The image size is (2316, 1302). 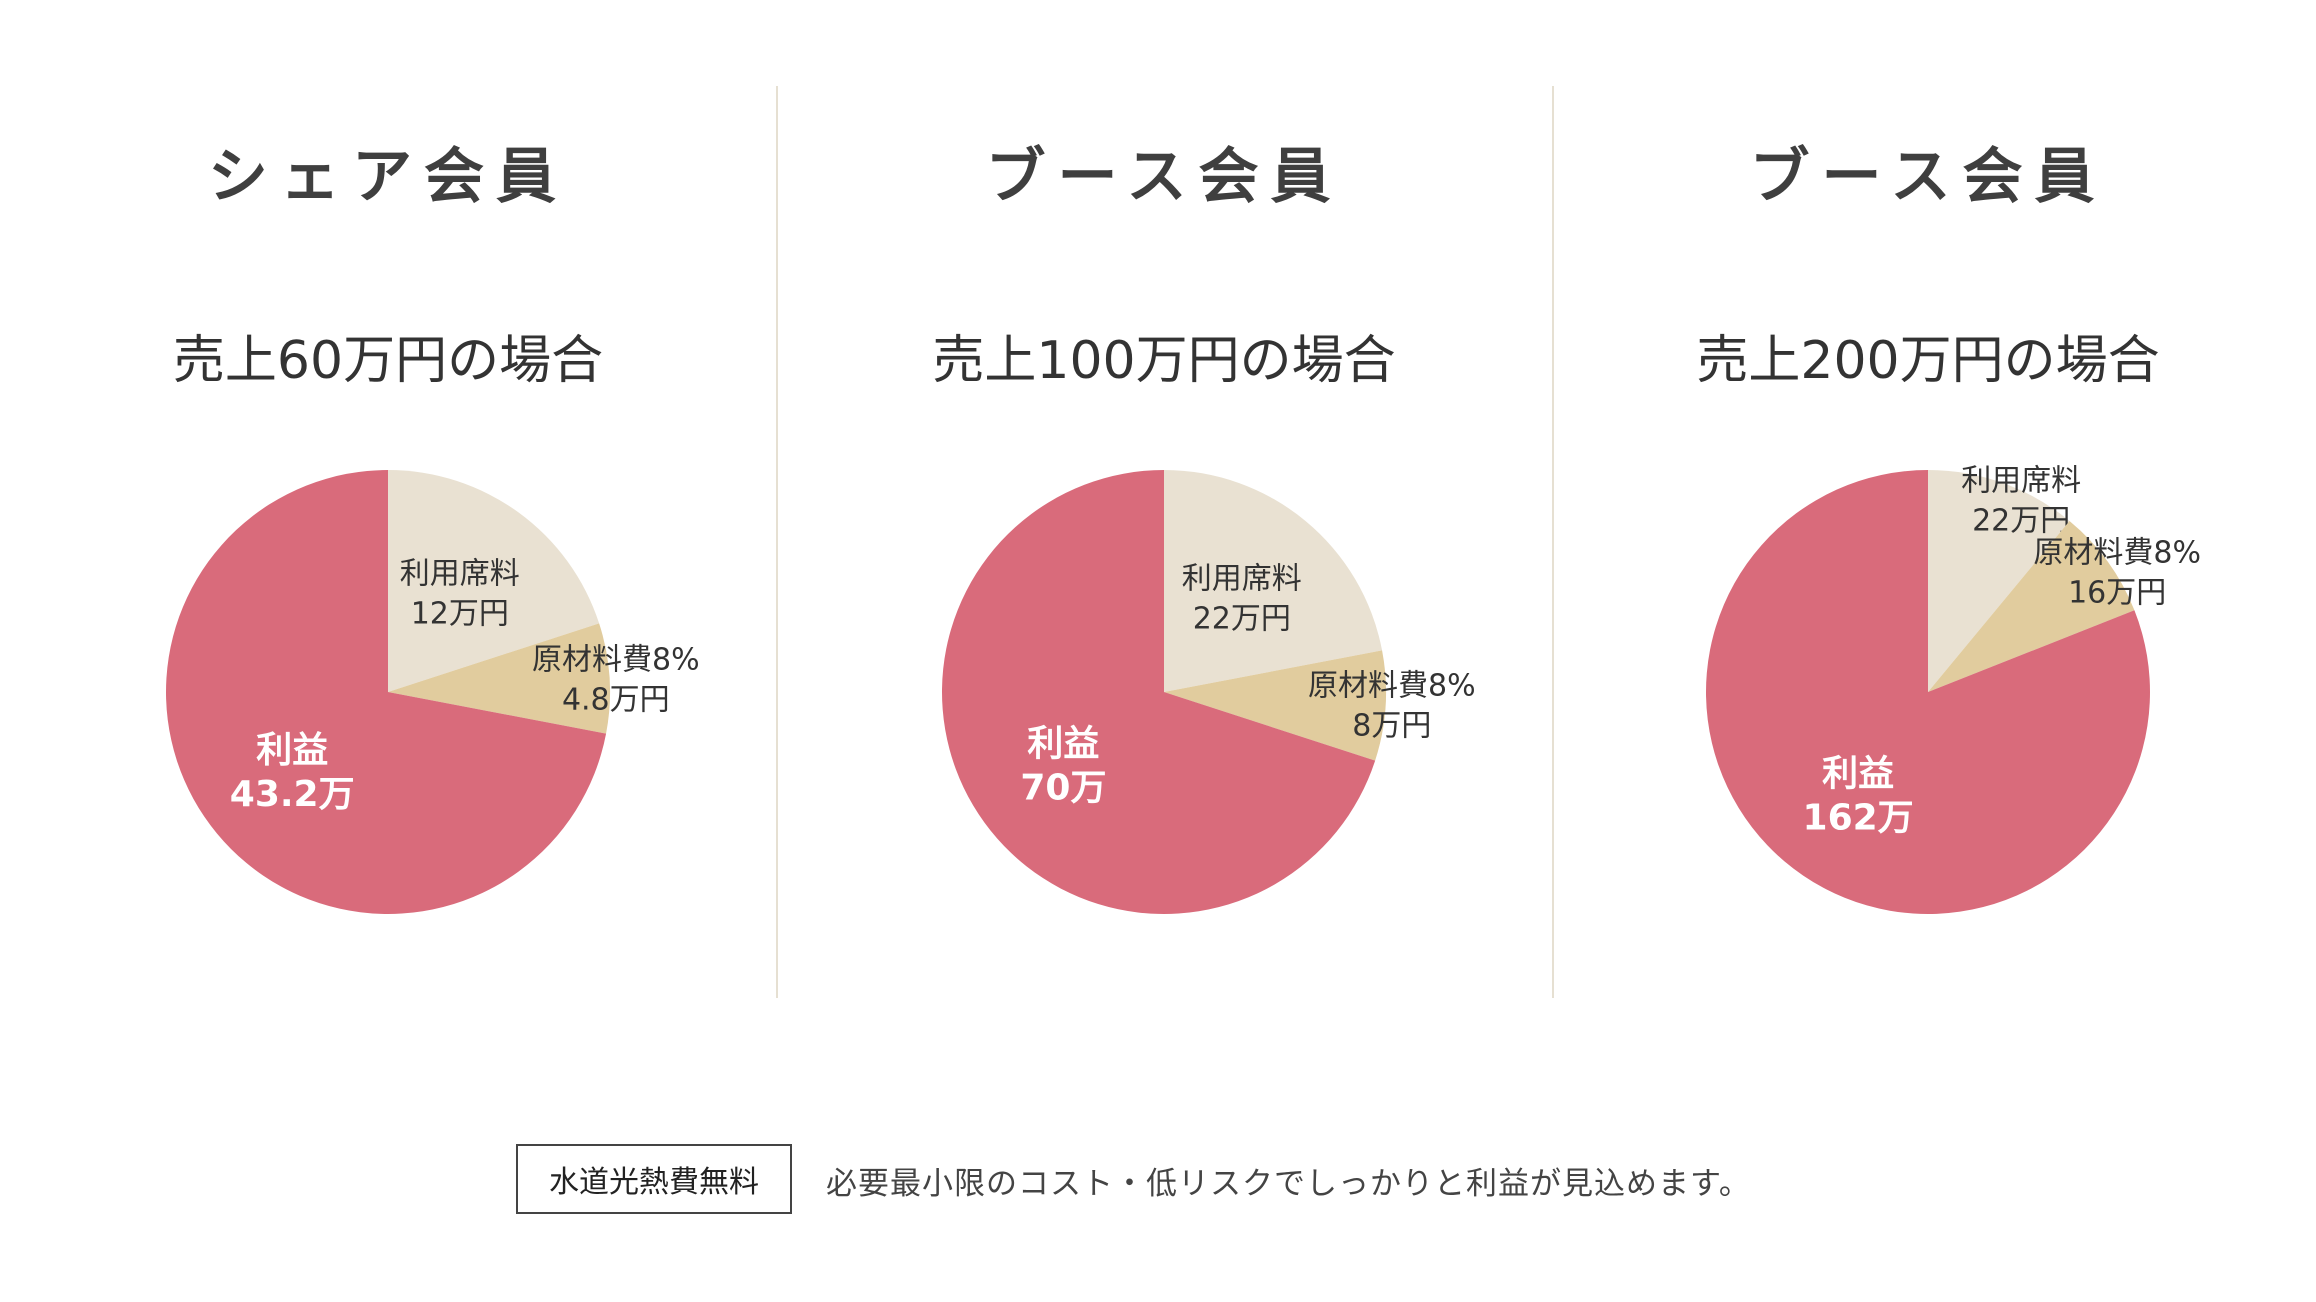 What do you see at coordinates (654, 1179) in the screenshot?
I see `utilities-free-badge: 水道光熱費無料` at bounding box center [654, 1179].